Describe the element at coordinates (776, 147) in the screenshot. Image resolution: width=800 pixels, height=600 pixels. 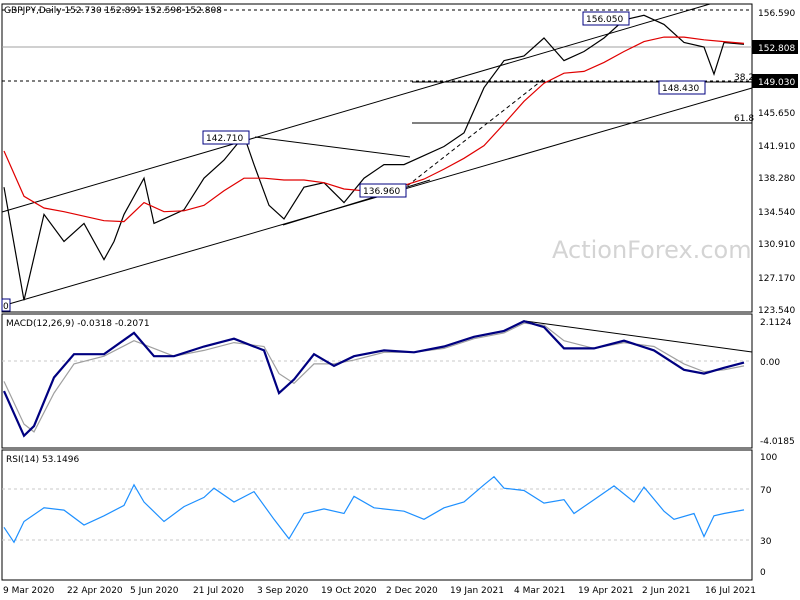
I see `y-tick: 141.910` at that location.